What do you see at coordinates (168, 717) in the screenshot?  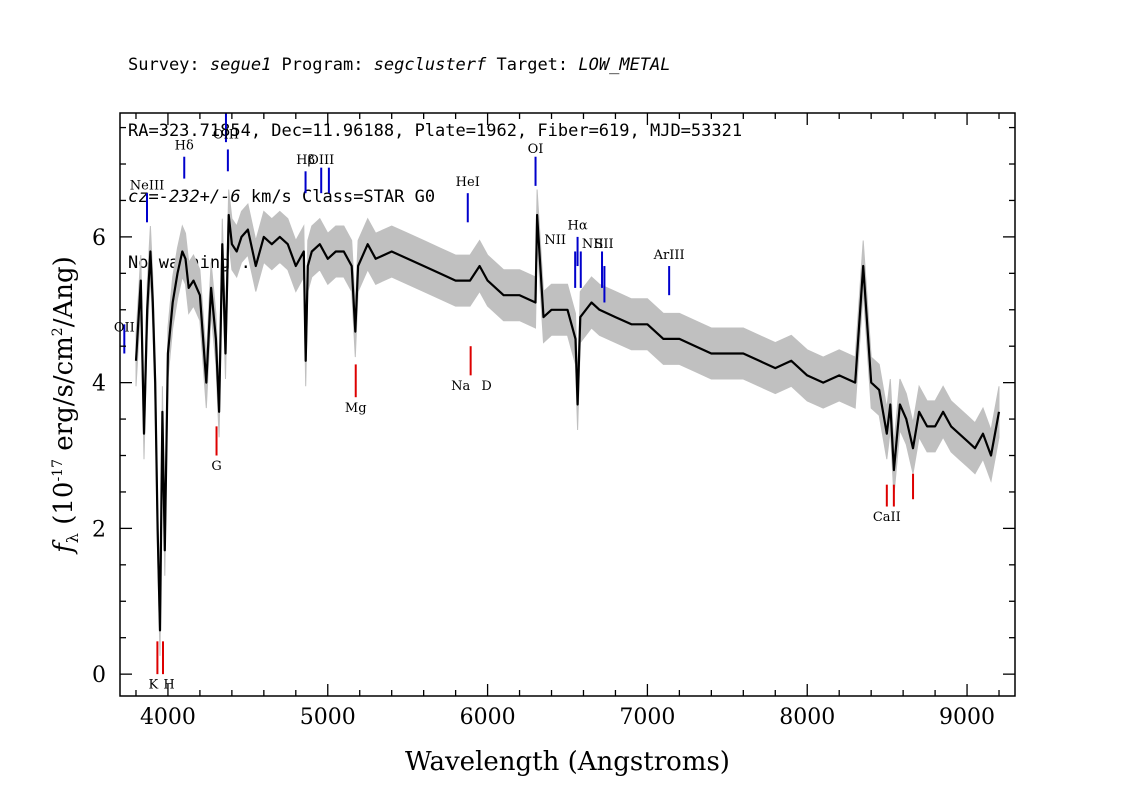 I see `x-tick-label-4000: 4000` at bounding box center [168, 717].